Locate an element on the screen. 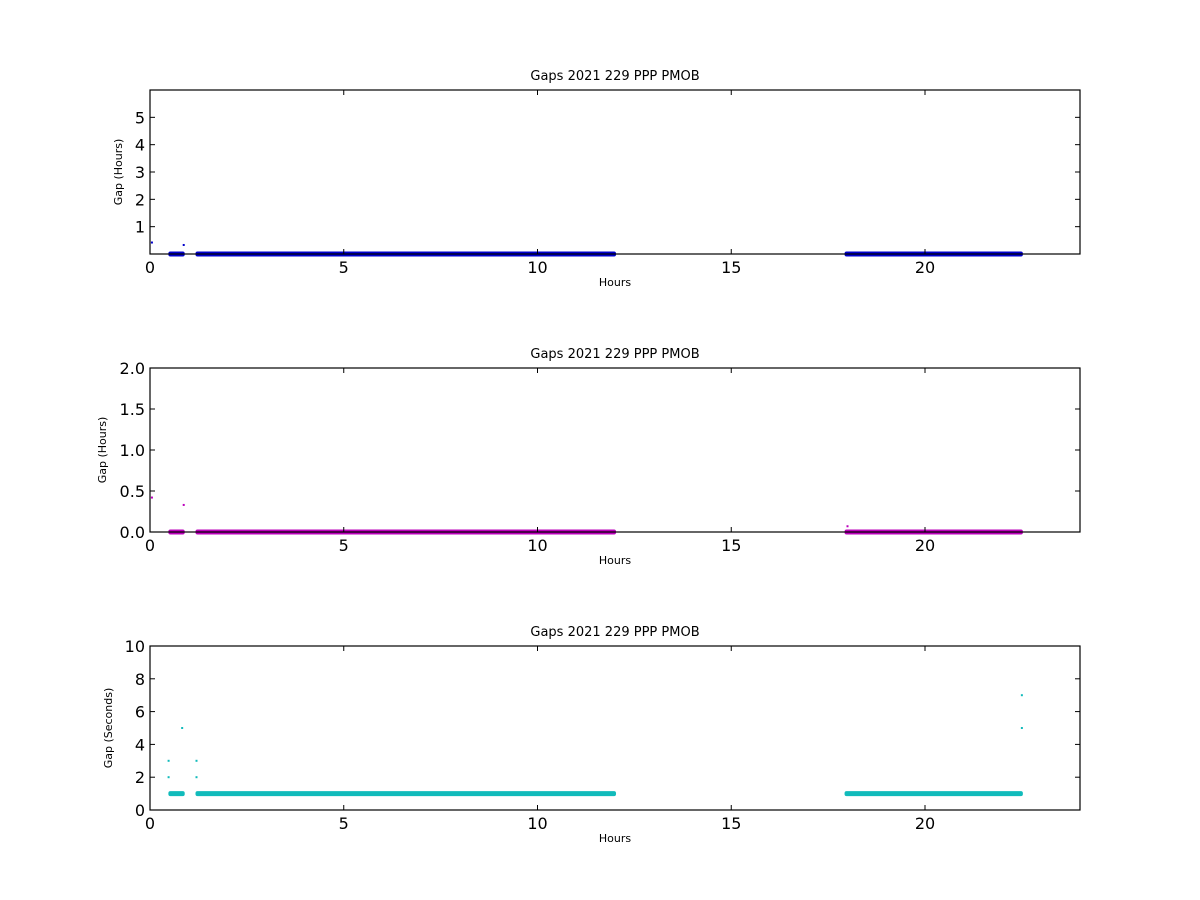  y-tick-label: 1.0 is located at coordinates (132, 450).